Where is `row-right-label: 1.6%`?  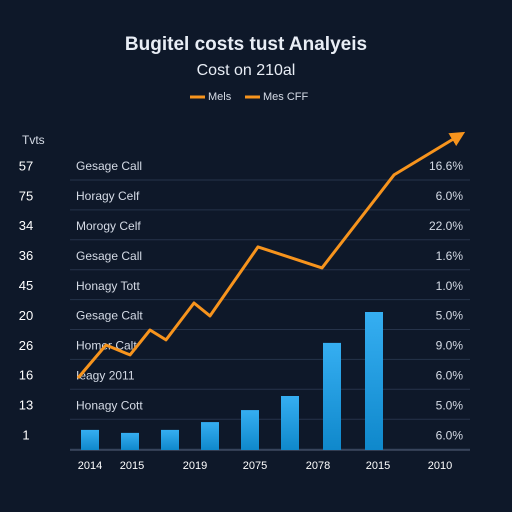 row-right-label: 1.6% is located at coordinates (450, 256).